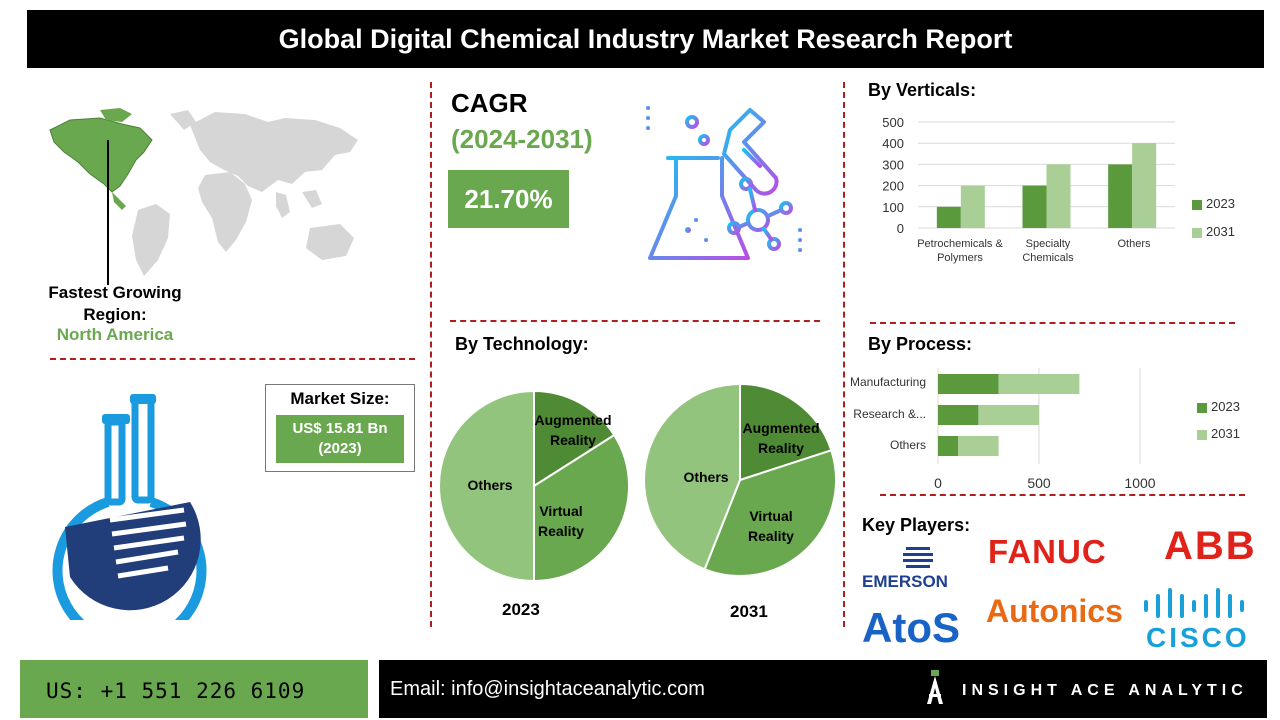 The width and height of the screenshot is (1280, 720). Describe the element at coordinates (521, 609) in the screenshot. I see `pie-2023-year: 2023` at that location.